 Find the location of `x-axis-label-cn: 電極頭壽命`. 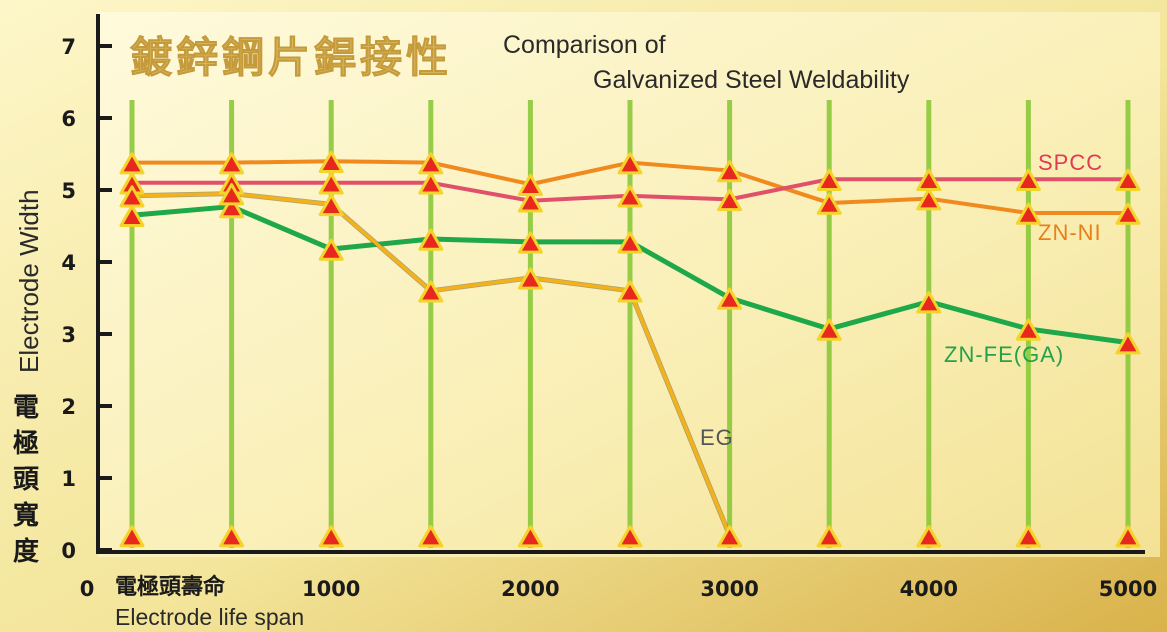

x-axis-label-cn: 電極頭壽命 is located at coordinates (170, 587).